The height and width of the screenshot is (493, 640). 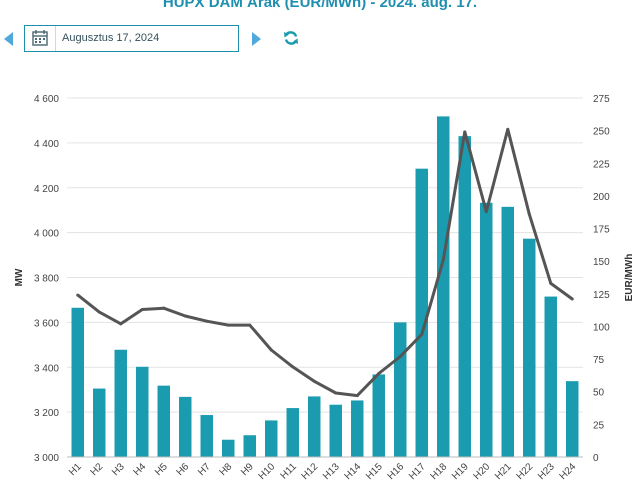 I want to click on x-tick-label: H8, so click(x=226, y=469).